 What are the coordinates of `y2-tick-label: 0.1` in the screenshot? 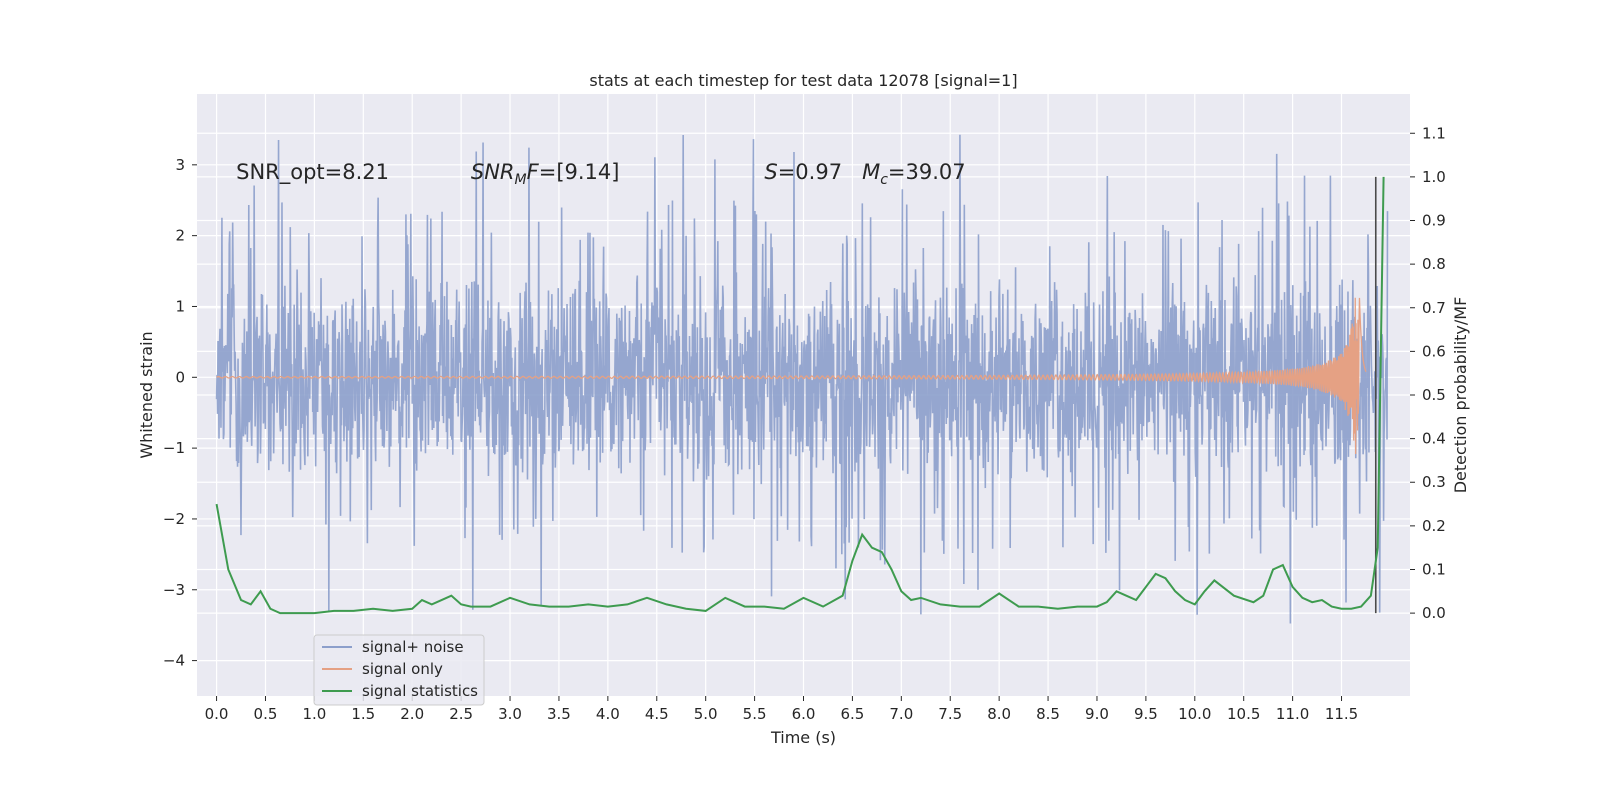 It's located at (1434, 569).